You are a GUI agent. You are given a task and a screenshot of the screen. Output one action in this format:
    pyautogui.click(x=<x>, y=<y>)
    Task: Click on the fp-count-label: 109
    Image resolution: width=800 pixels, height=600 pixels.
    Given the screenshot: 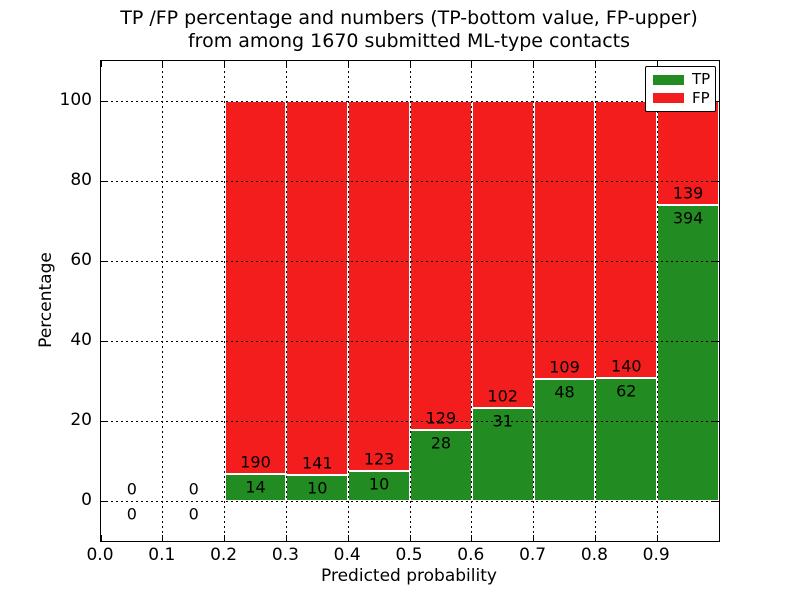 What is the action you would take?
    pyautogui.click(x=564, y=367)
    